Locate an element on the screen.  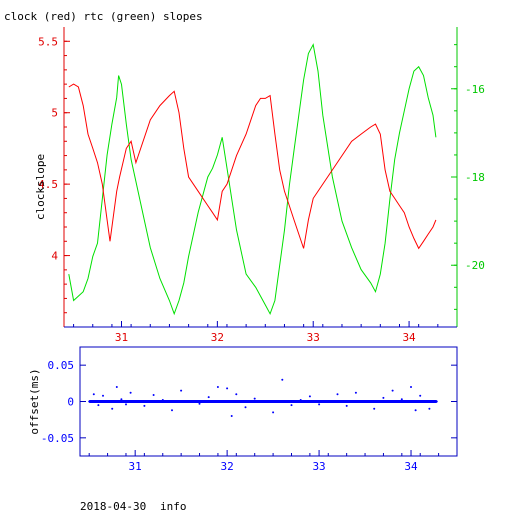
y-axis-label: clockslope is located at coordinates (40, 187).